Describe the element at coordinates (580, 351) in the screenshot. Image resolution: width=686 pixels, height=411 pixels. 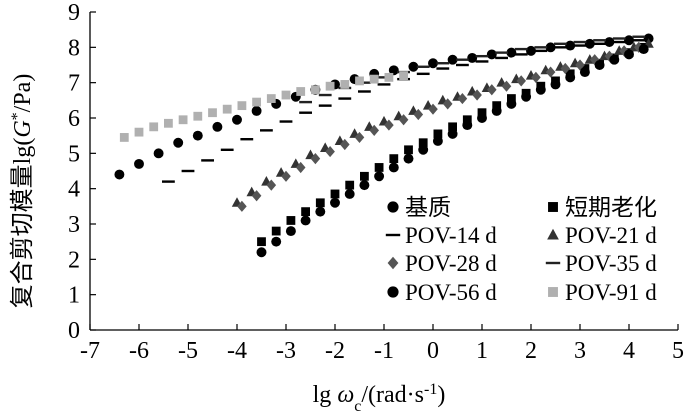
I see `x-tick-label: 3` at that location.